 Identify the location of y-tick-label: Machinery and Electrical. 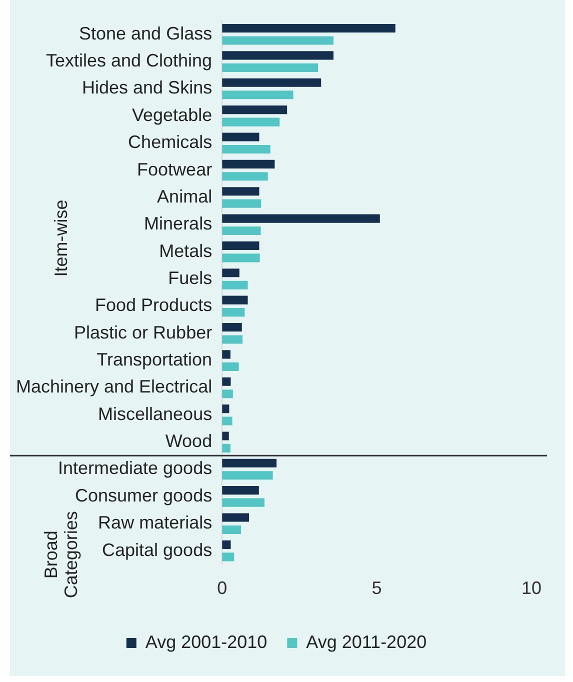
(114, 386).